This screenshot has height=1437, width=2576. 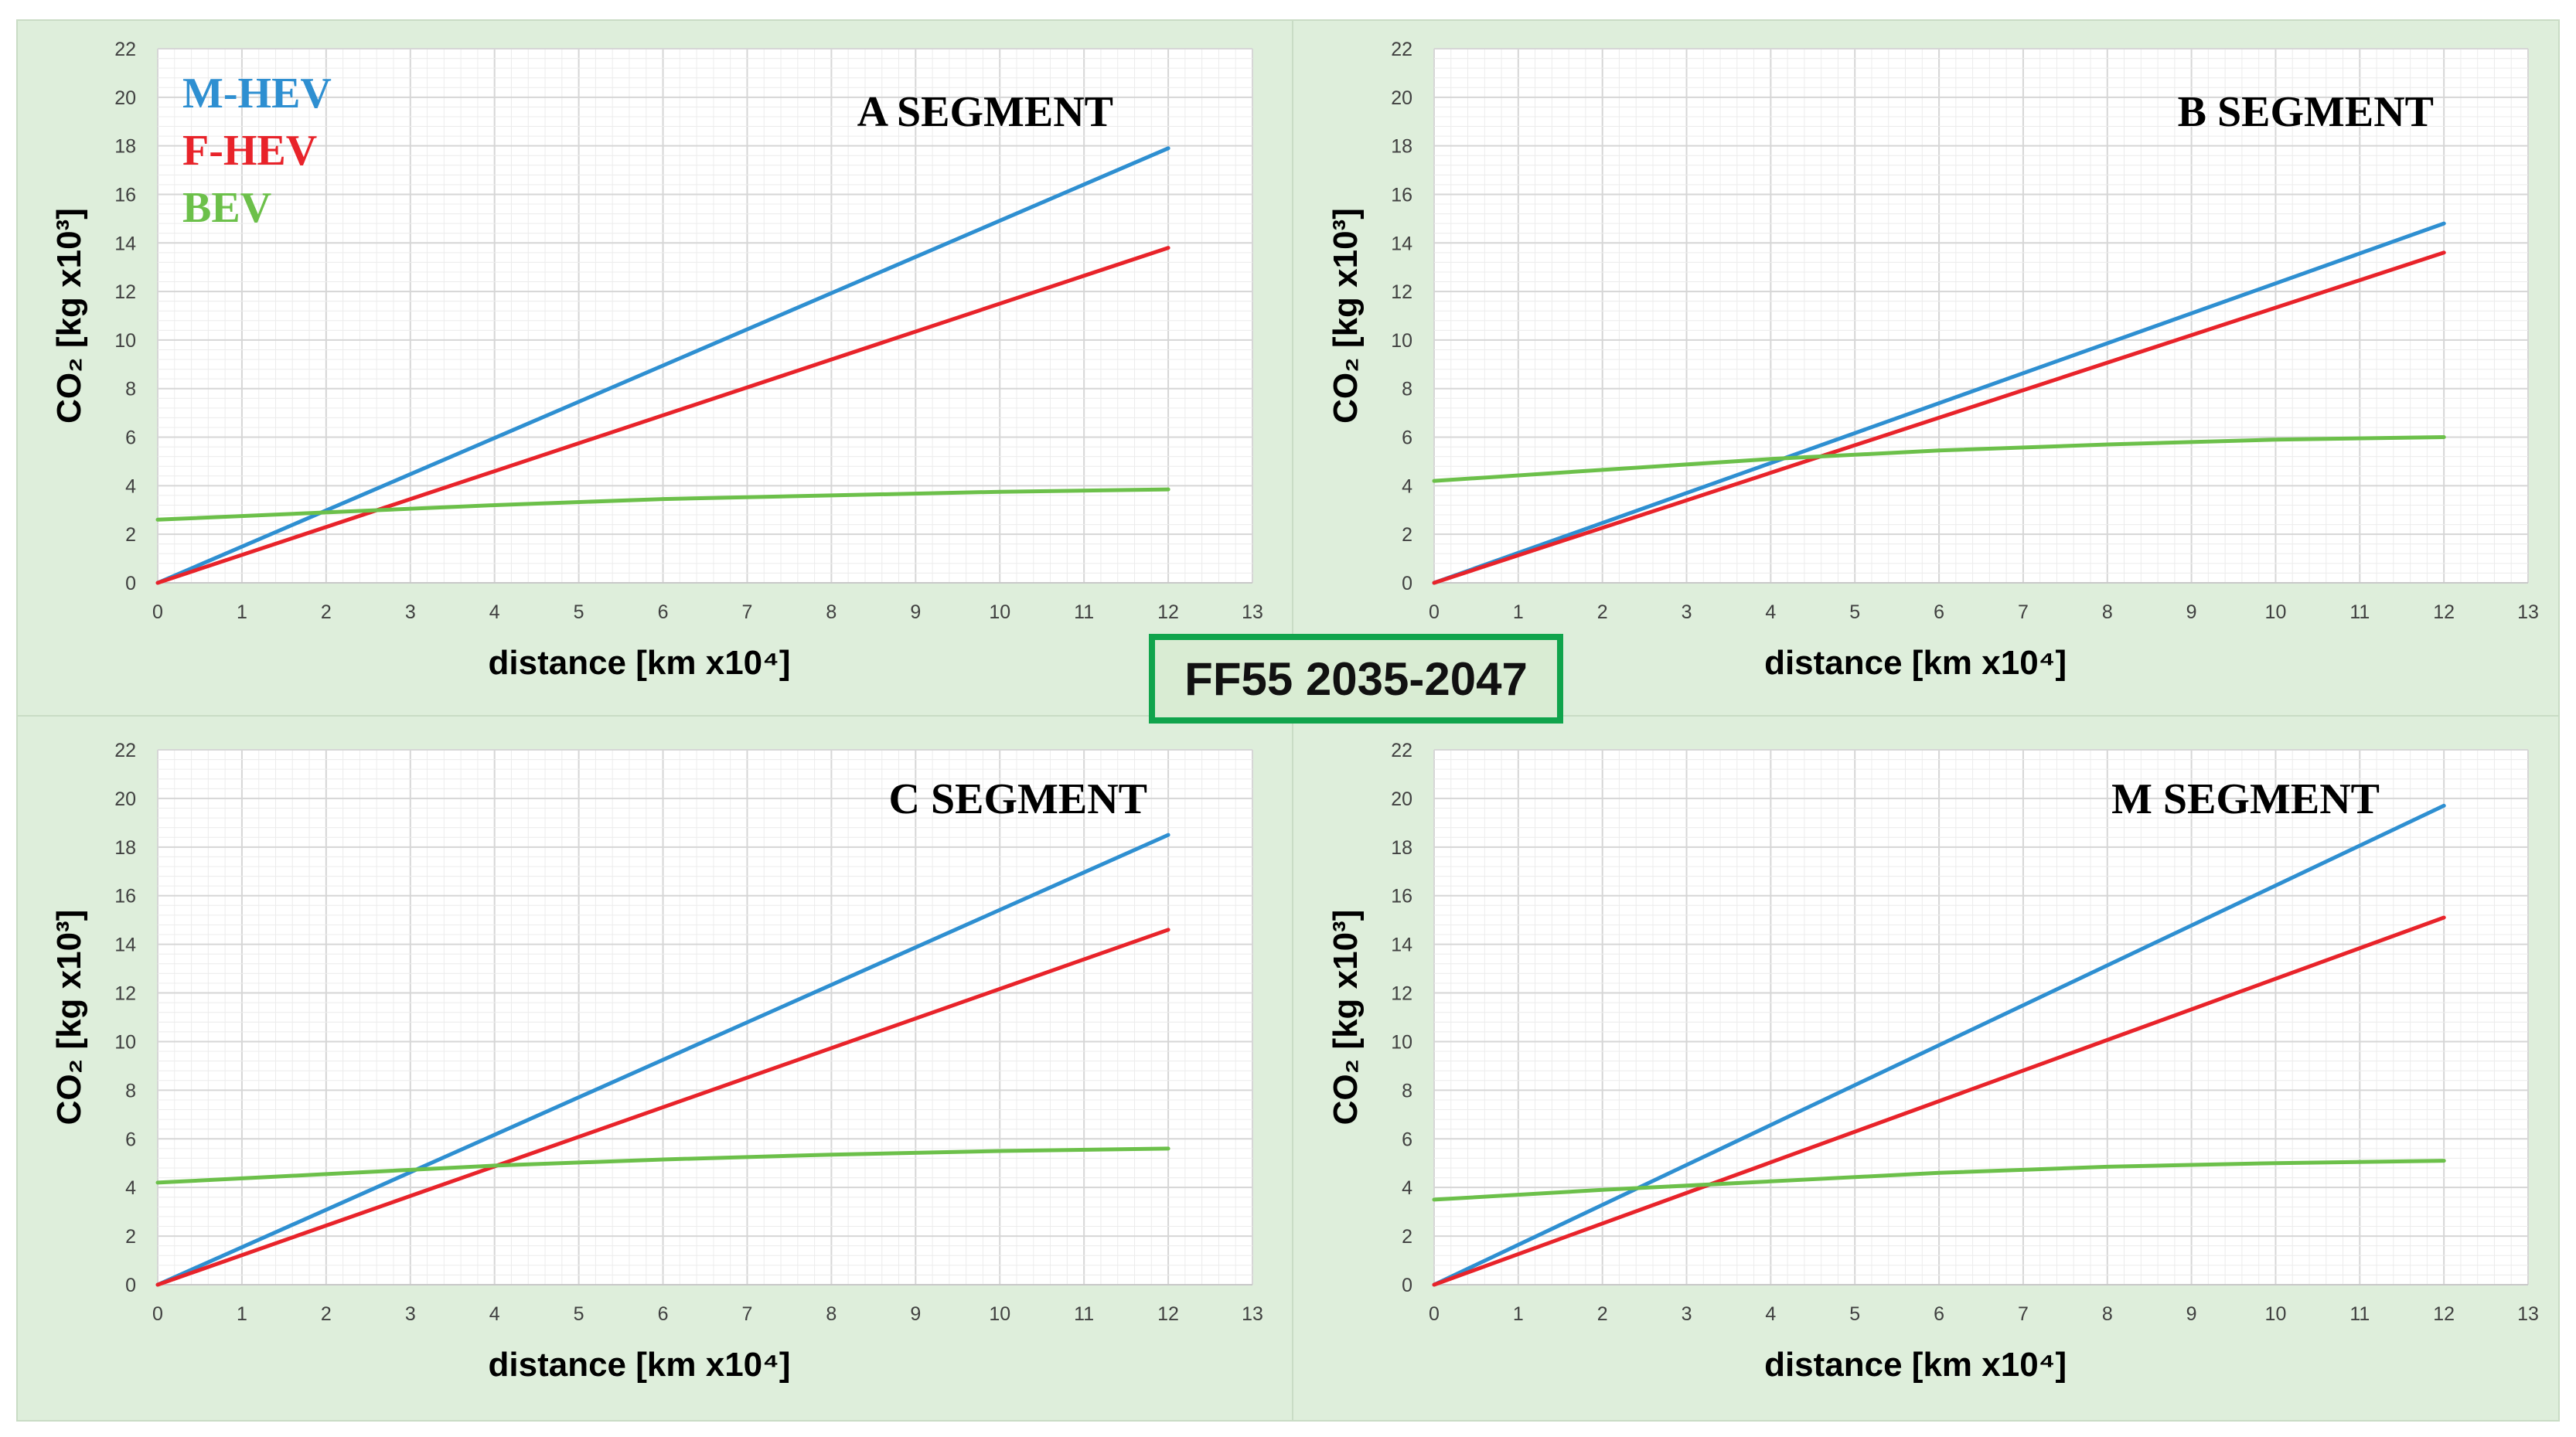 I want to click on y-tick-label: 20, so click(x=125, y=799).